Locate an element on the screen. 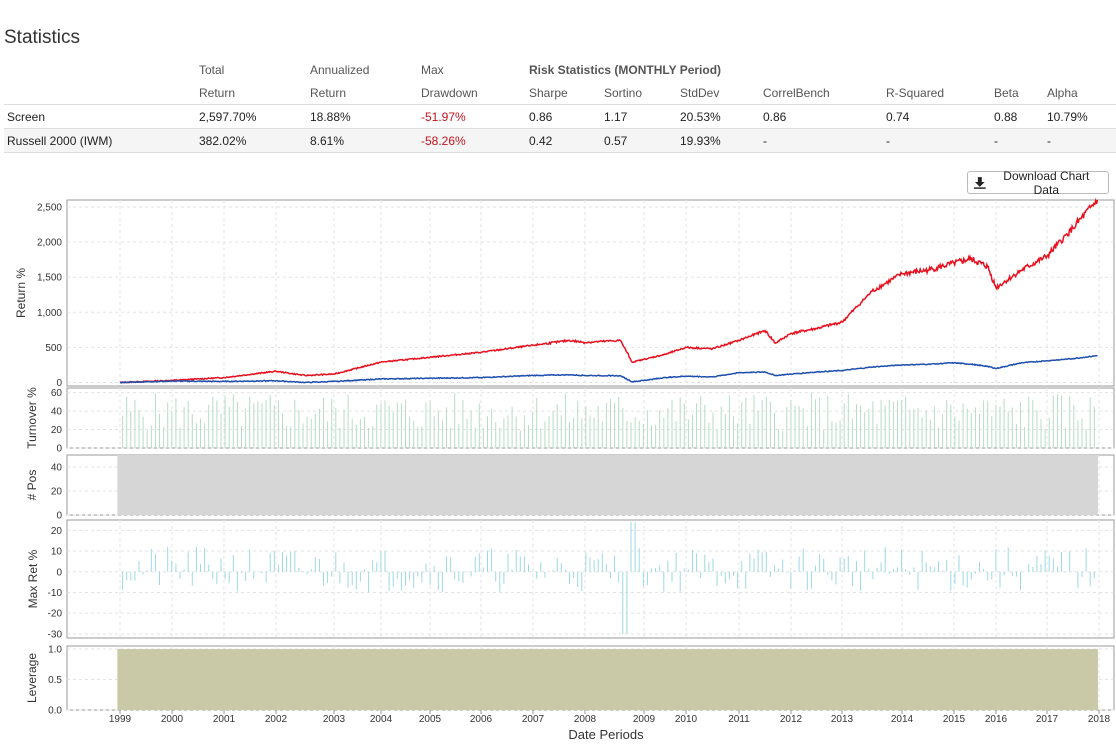 The image size is (1116, 750). x-tick-label: 2007 is located at coordinates (533, 719).